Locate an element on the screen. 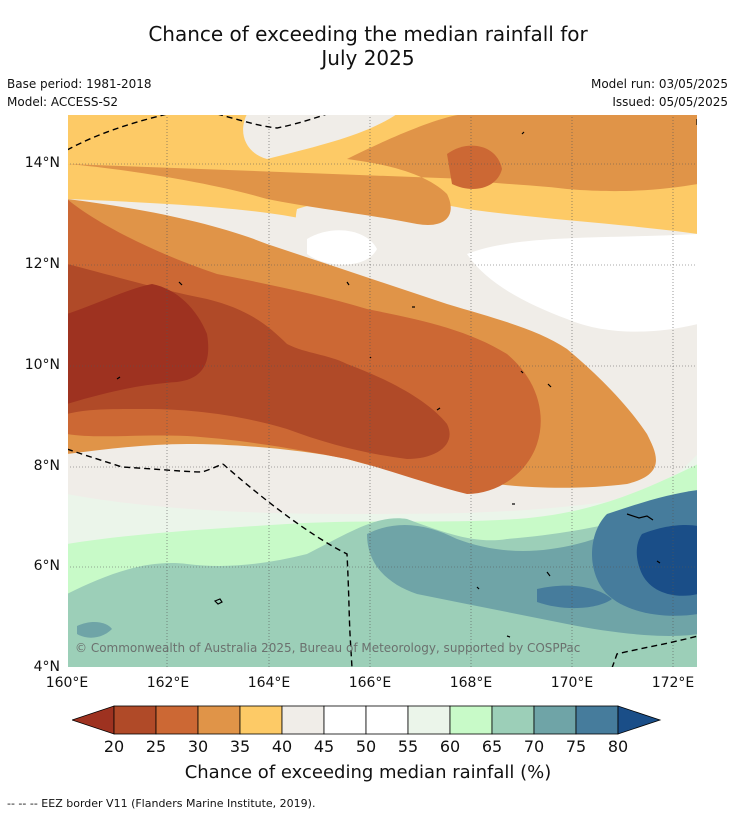 The height and width of the screenshot is (816, 736). lat-label-14N: 14°N is located at coordinates (42, 163).